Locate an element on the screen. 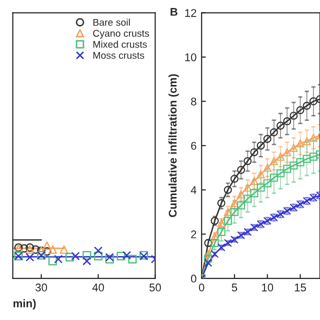 This screenshot has width=320, height=320. y-tick-label: 8 is located at coordinates (193, 102).